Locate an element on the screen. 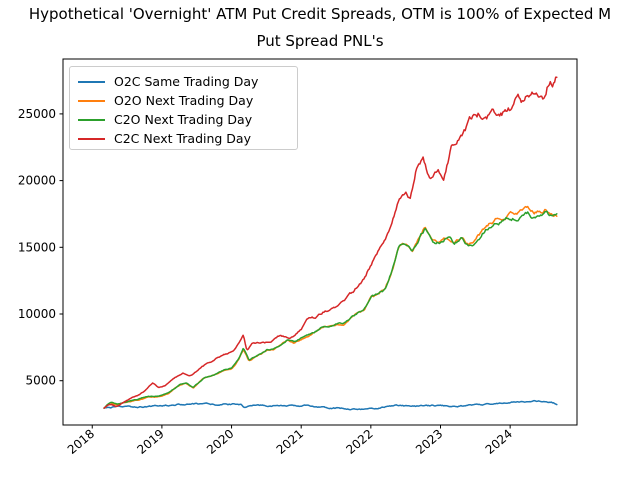 Image resolution: width=640 pixels, height=480 pixels. legend-line-swatch-green is located at coordinates (91, 119).